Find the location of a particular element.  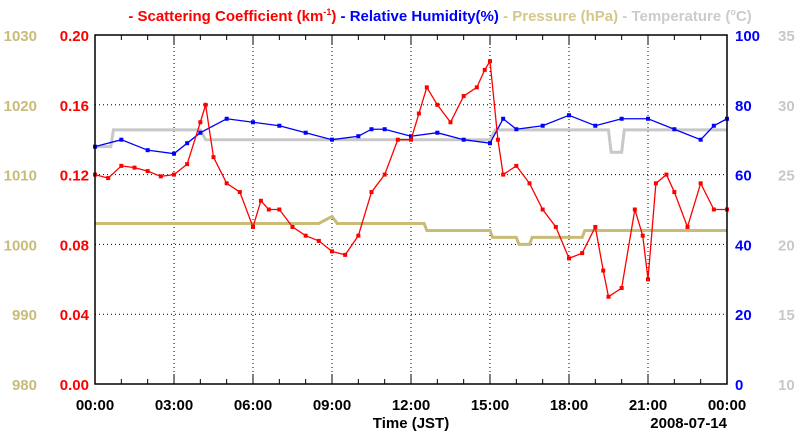

x-tick-label: 15:00 is located at coordinates (490, 405).